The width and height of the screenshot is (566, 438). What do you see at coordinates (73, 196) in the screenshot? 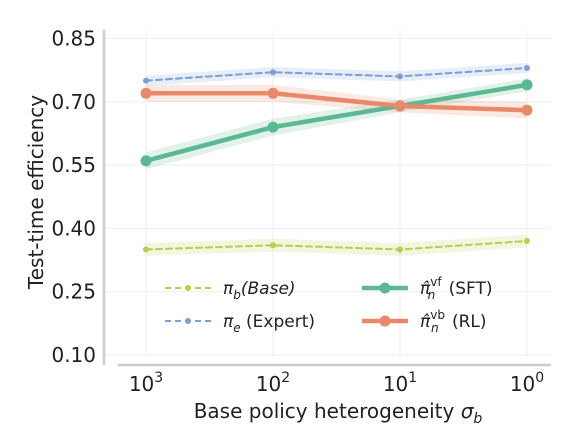
I see `y-tick-labels: 0.10 0.25 0.40 0.55 0.70 0.85` at bounding box center [73, 196].